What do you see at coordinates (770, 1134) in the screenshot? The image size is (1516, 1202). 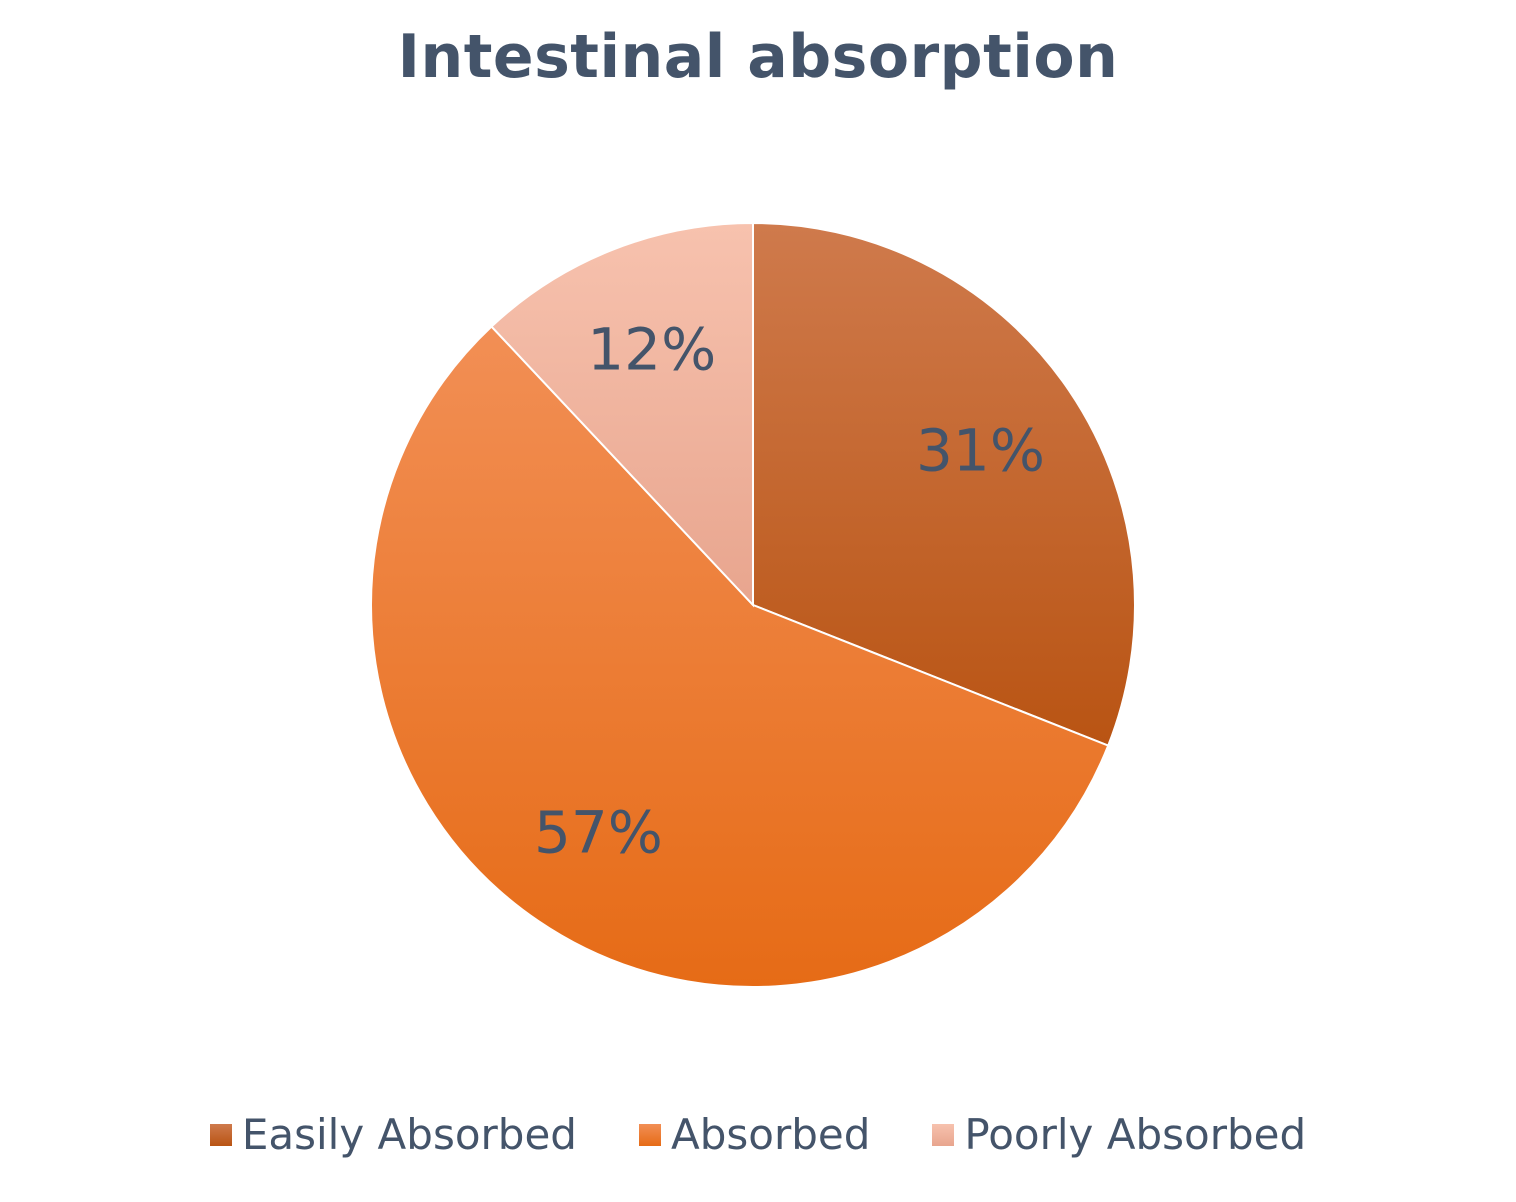 I see `legend-label: Absorbed` at bounding box center [770, 1134].